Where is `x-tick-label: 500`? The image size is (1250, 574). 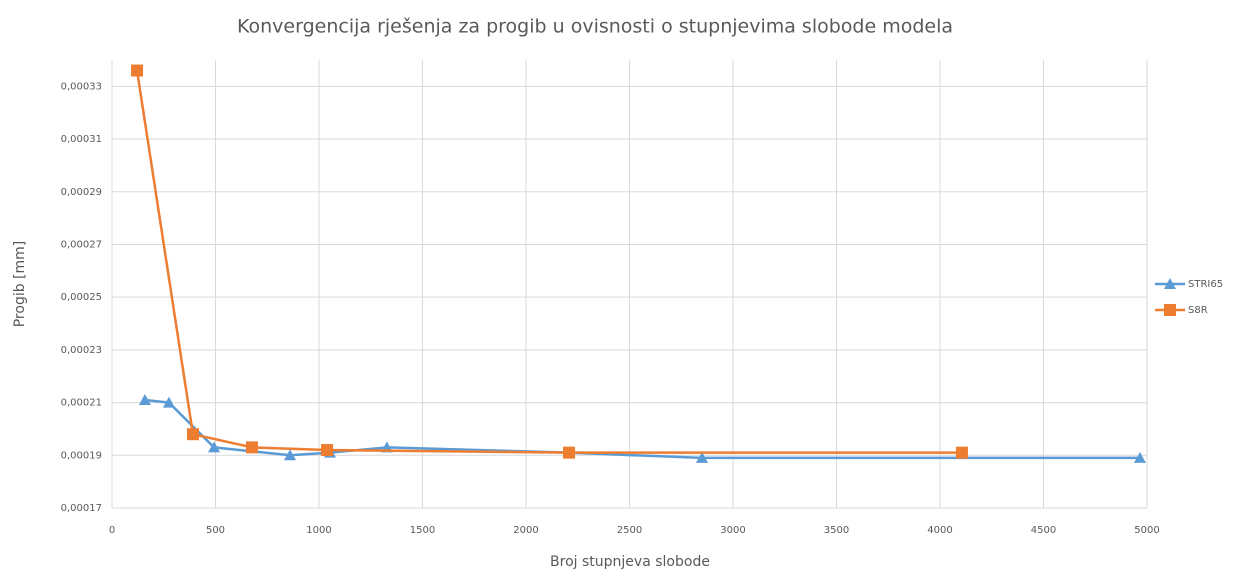 x-tick-label: 500 is located at coordinates (215, 530).